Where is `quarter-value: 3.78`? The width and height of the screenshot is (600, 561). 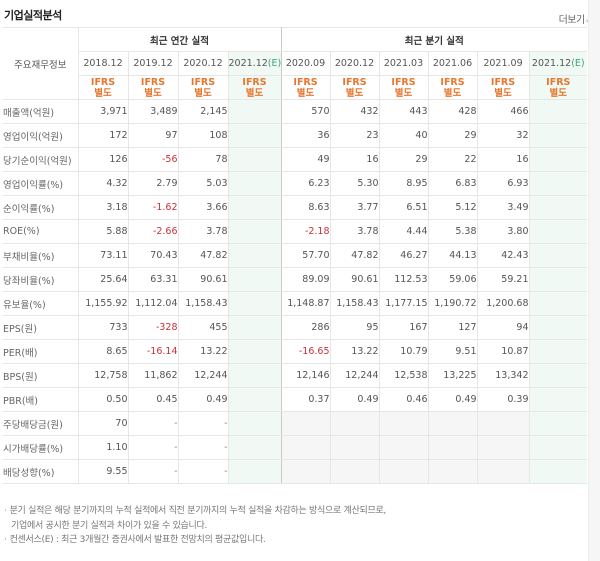
quarter-value: 3.78 is located at coordinates (354, 231).